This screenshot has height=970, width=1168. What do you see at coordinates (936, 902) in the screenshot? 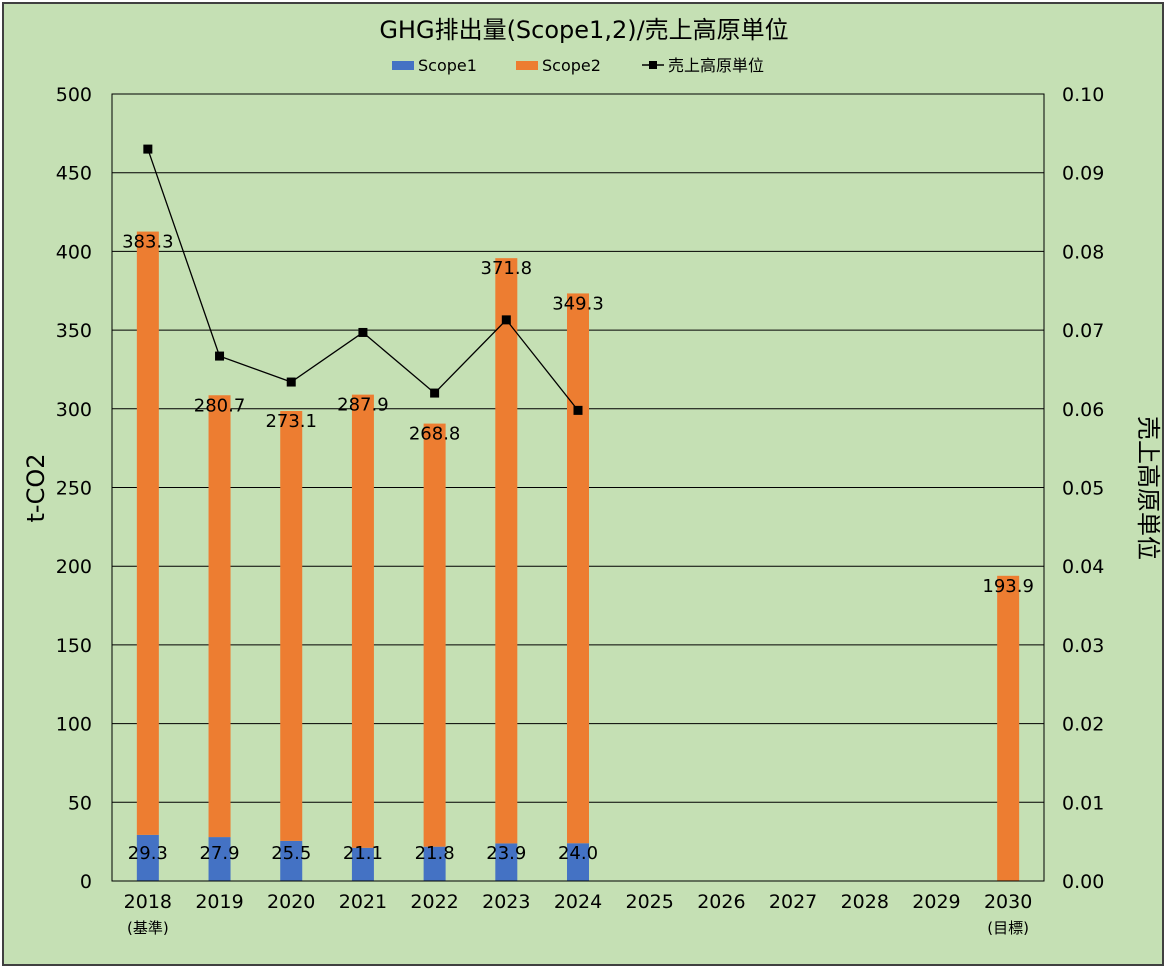
I see `x-tick-label: 2029` at bounding box center [936, 902].